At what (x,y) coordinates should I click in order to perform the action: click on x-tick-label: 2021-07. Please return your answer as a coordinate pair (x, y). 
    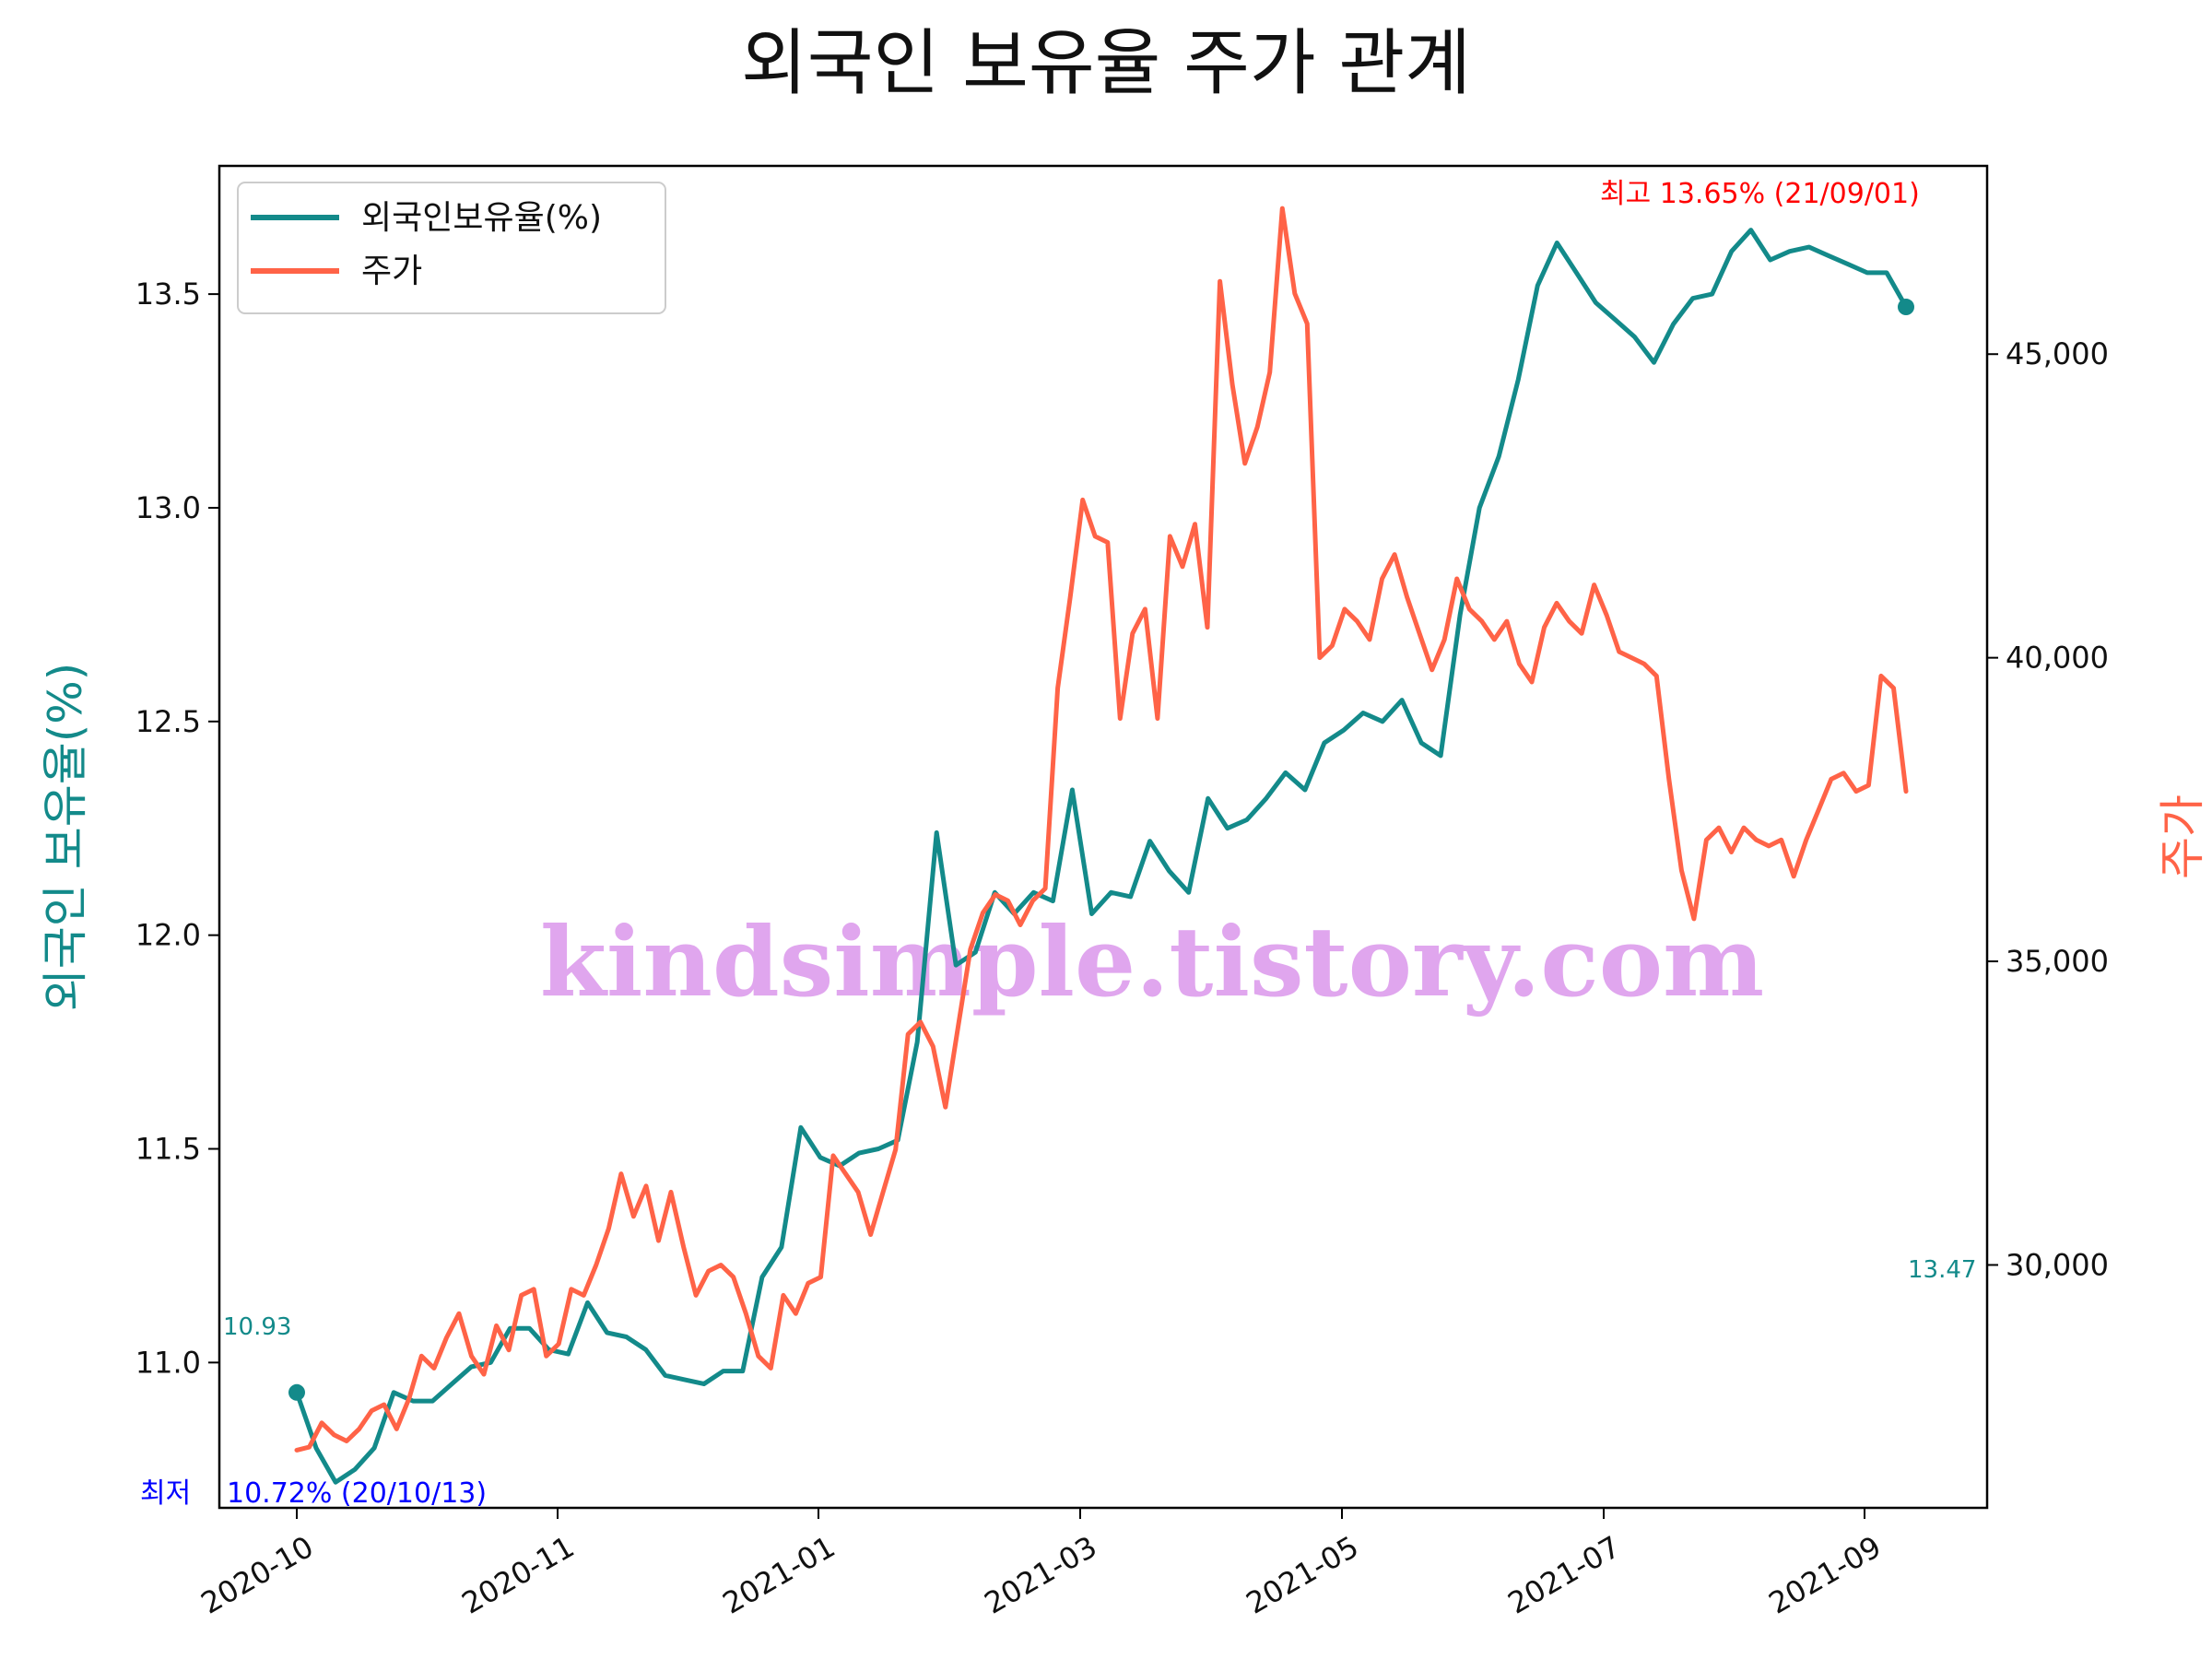
    Looking at the image, I should click on (1564, 1575).